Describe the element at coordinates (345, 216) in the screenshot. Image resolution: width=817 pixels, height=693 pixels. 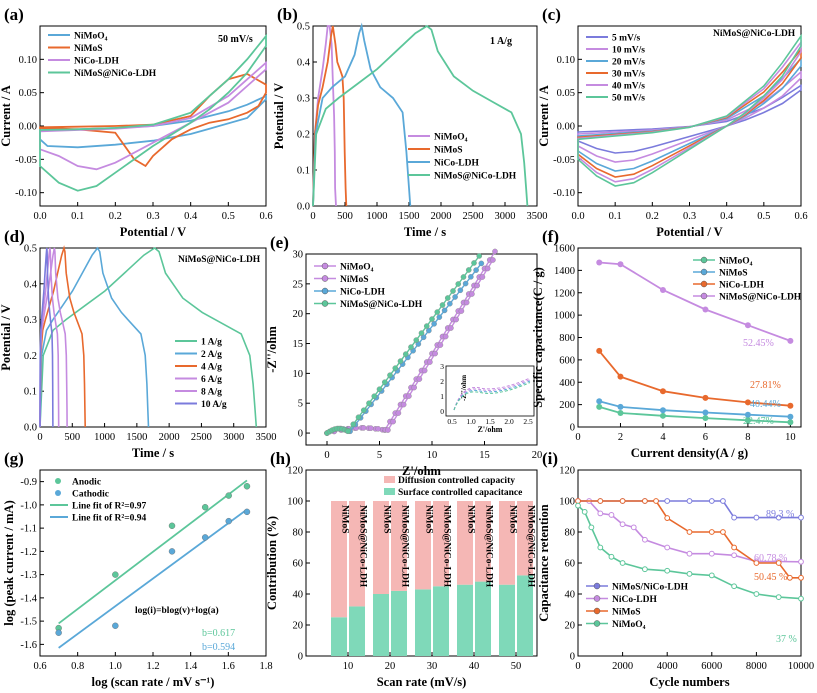
I see `x-tick-label: 500` at that location.